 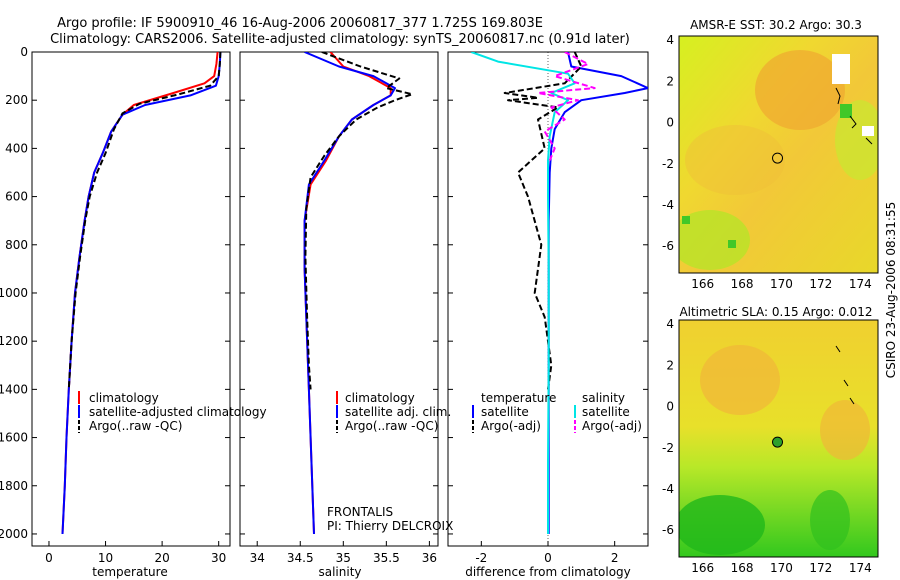 What do you see at coordinates (505, 412) in the screenshot?
I see `legend-label-temp-satellite: satellite` at bounding box center [505, 412].